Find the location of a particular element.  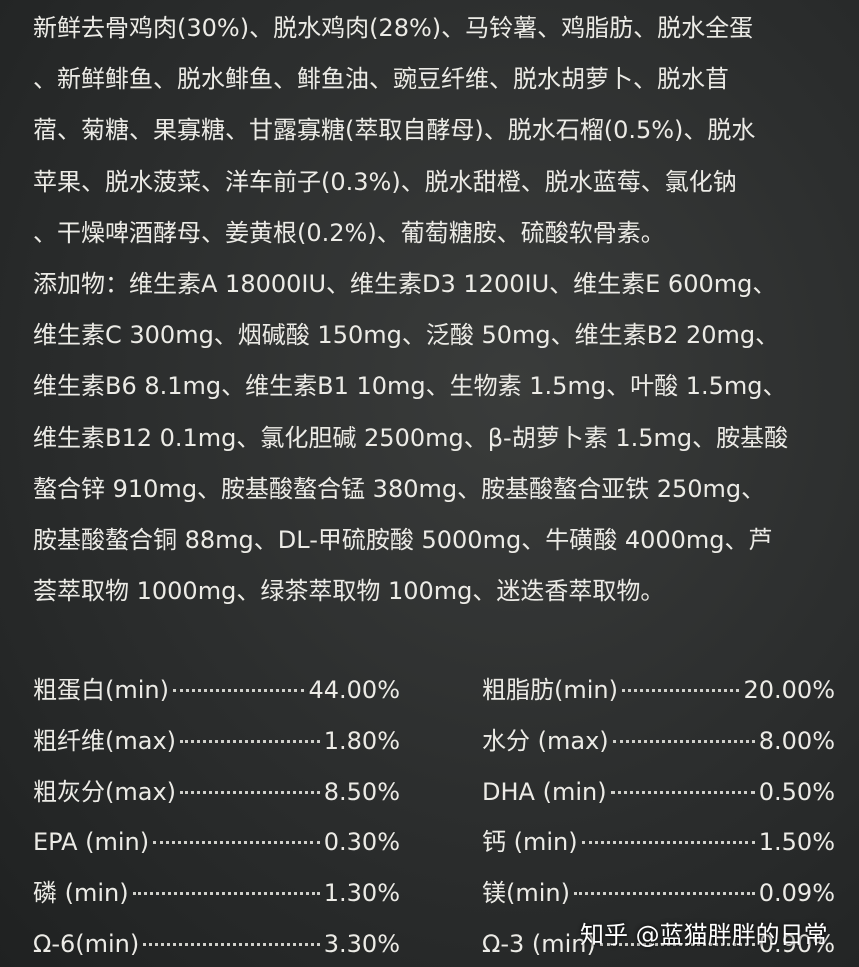

analysis-item: 水分 (max) 8.00% is located at coordinates (658, 741).